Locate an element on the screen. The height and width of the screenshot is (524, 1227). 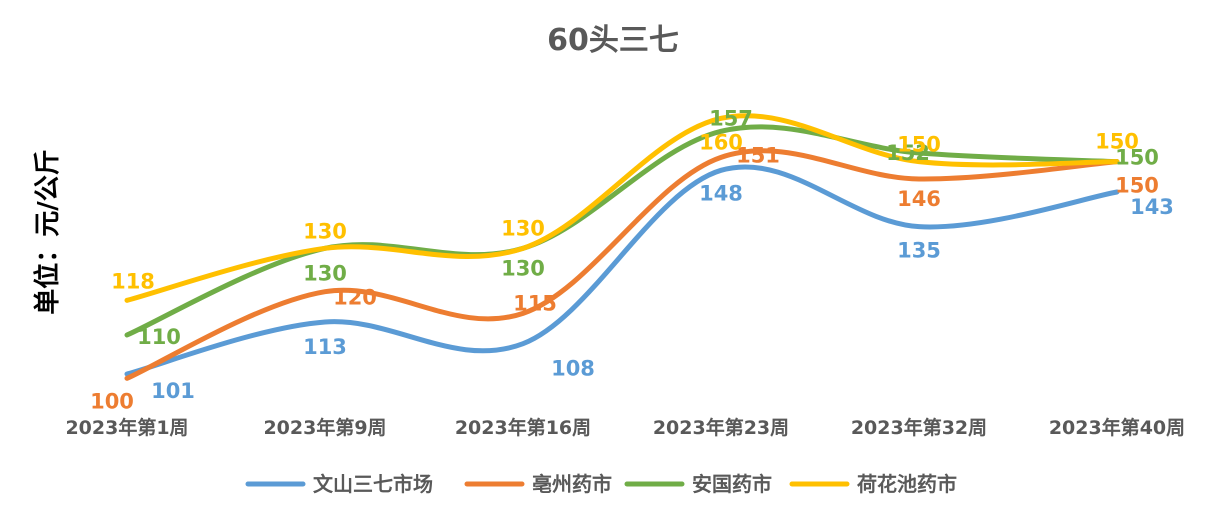
legend: 文山三七市场 亳州药市 安国药市 荷花池药市 is located at coordinates (601, 484).